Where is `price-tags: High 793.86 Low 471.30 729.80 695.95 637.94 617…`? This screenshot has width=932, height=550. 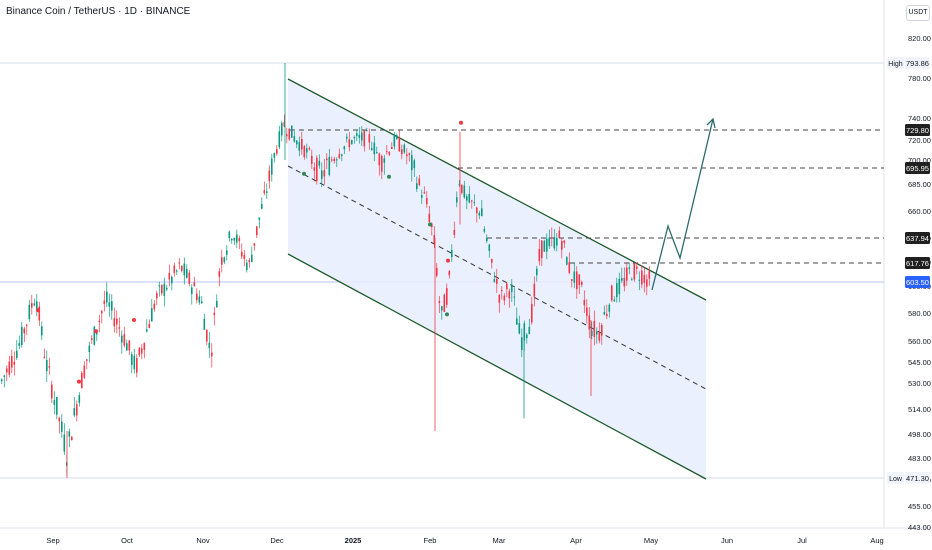 price-tags: High 793.86 Low 471.30 729.80 695.95 637.94 617… is located at coordinates (908, 270).